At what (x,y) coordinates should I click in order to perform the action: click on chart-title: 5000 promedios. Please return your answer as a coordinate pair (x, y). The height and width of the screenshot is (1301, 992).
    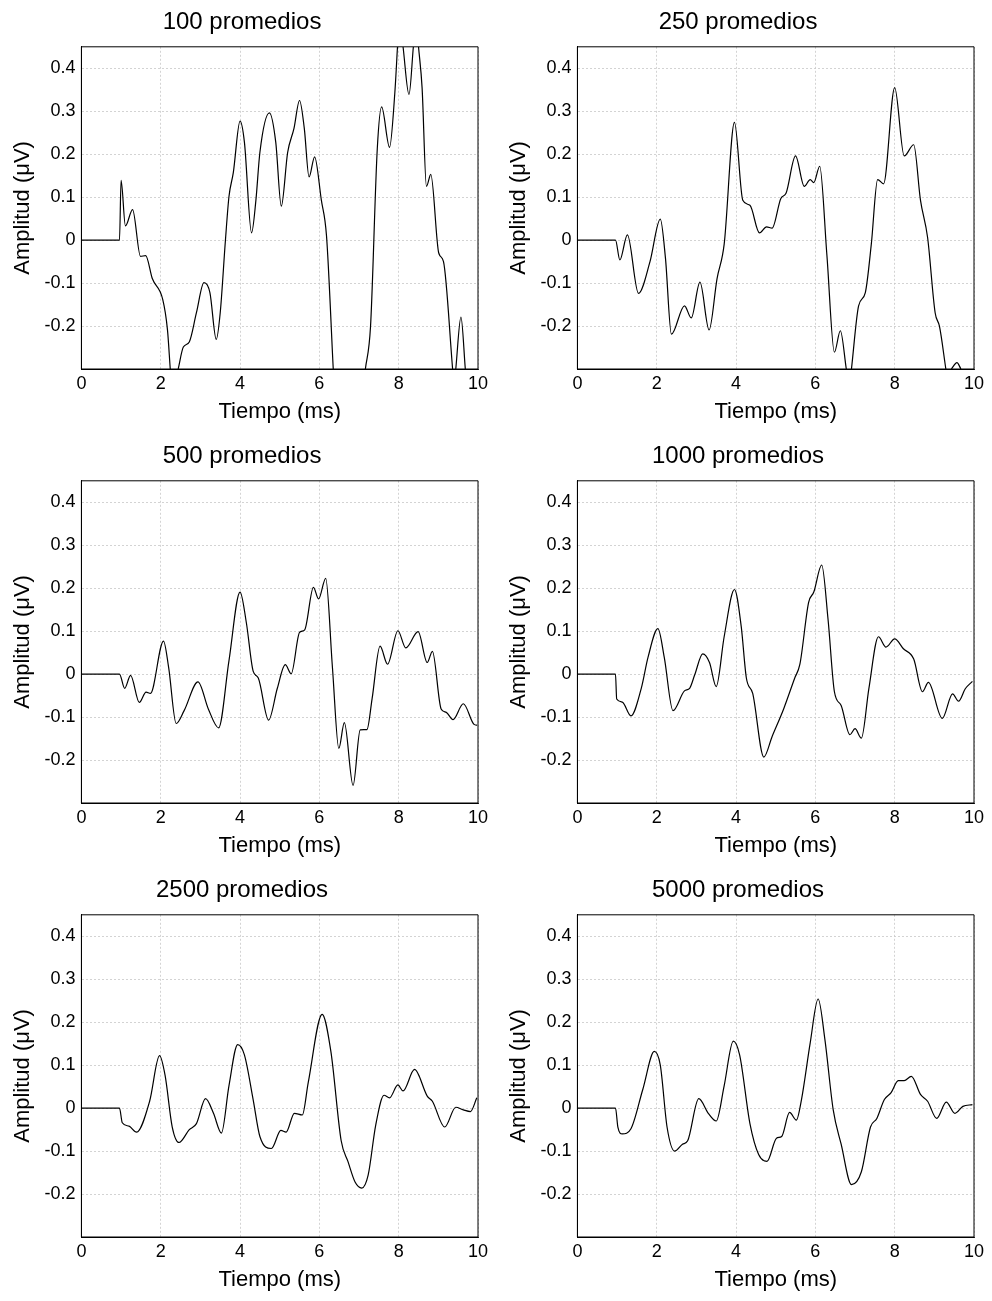
    Looking at the image, I should click on (738, 889).